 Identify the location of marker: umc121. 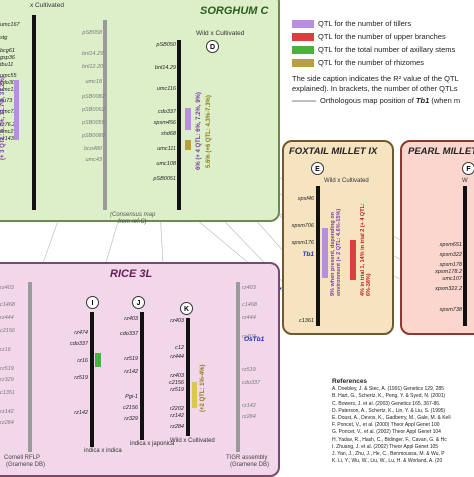
(10, 90).